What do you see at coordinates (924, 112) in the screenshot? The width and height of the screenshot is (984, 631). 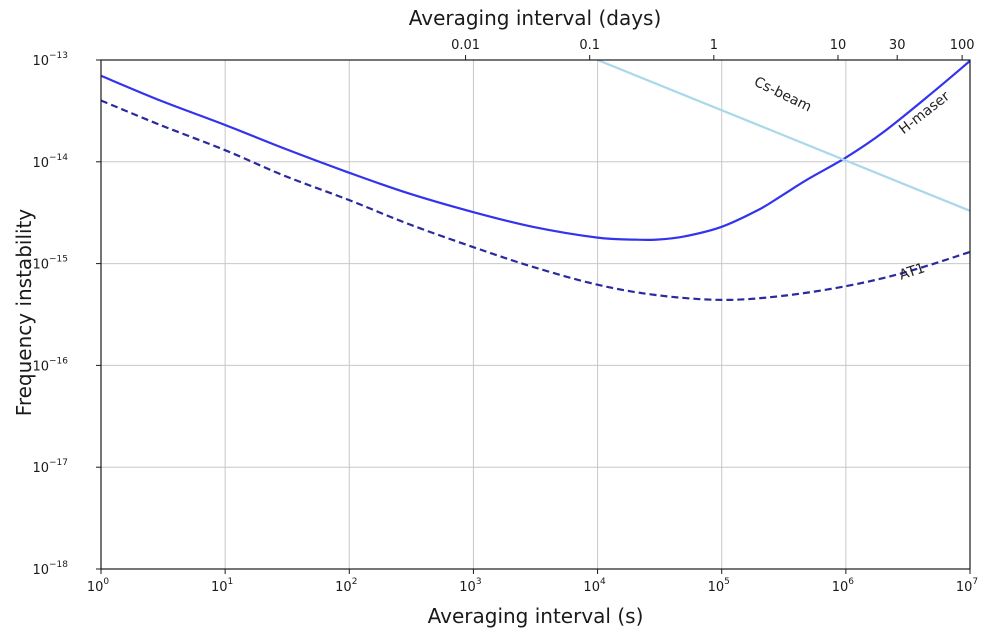 I see `annotation-h-maser: H-maser` at bounding box center [924, 112].